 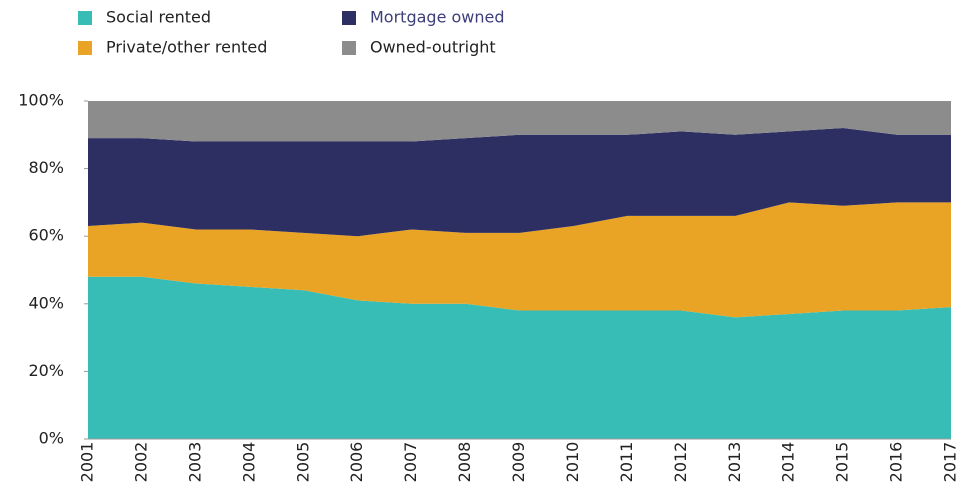 I want to click on x-tick-label: 2017, so click(x=950, y=462).